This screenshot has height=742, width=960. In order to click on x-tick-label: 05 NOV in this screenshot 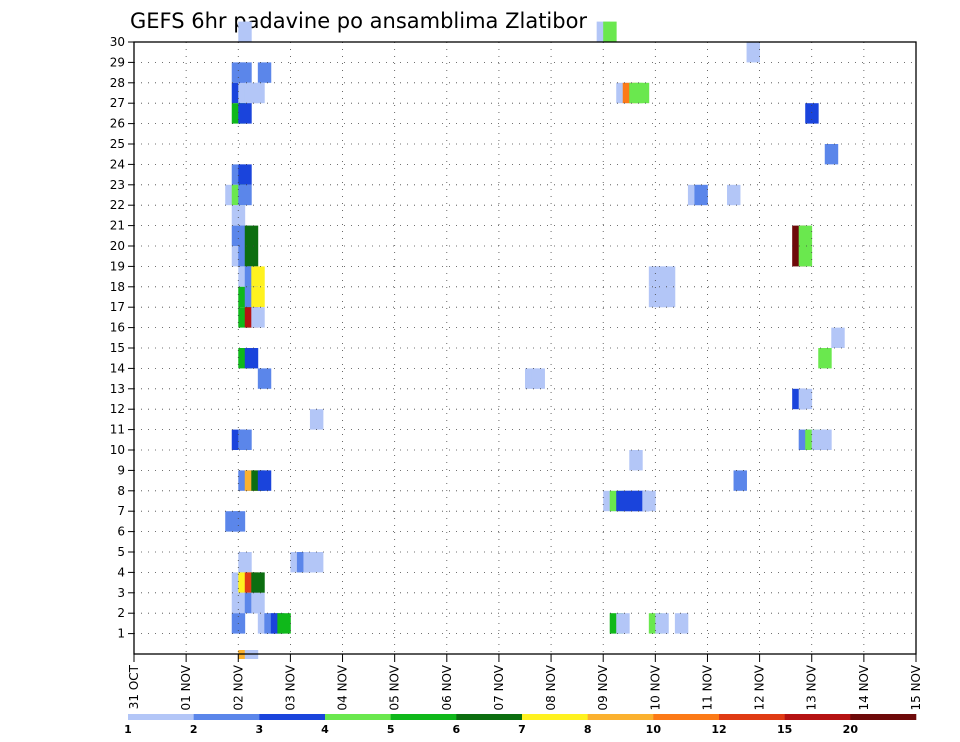, I will do `click(395, 687)`.